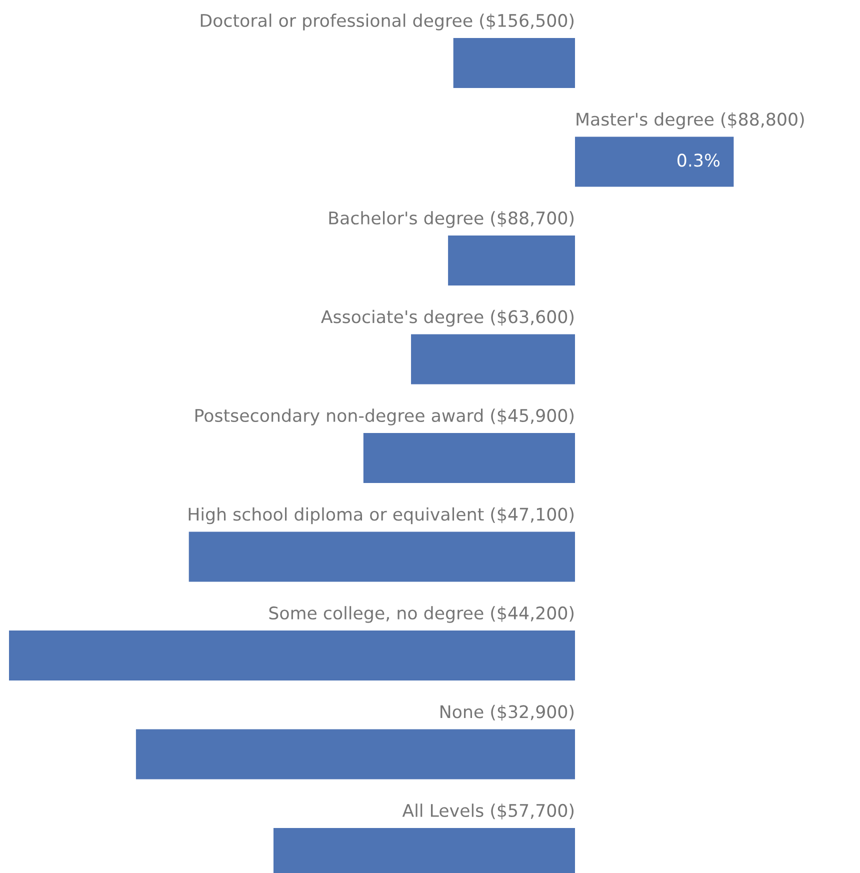 The height and width of the screenshot is (873, 860). Describe the element at coordinates (421, 614) in the screenshot. I see `y-tick-label: Some college, no degree ($44,200)` at that location.